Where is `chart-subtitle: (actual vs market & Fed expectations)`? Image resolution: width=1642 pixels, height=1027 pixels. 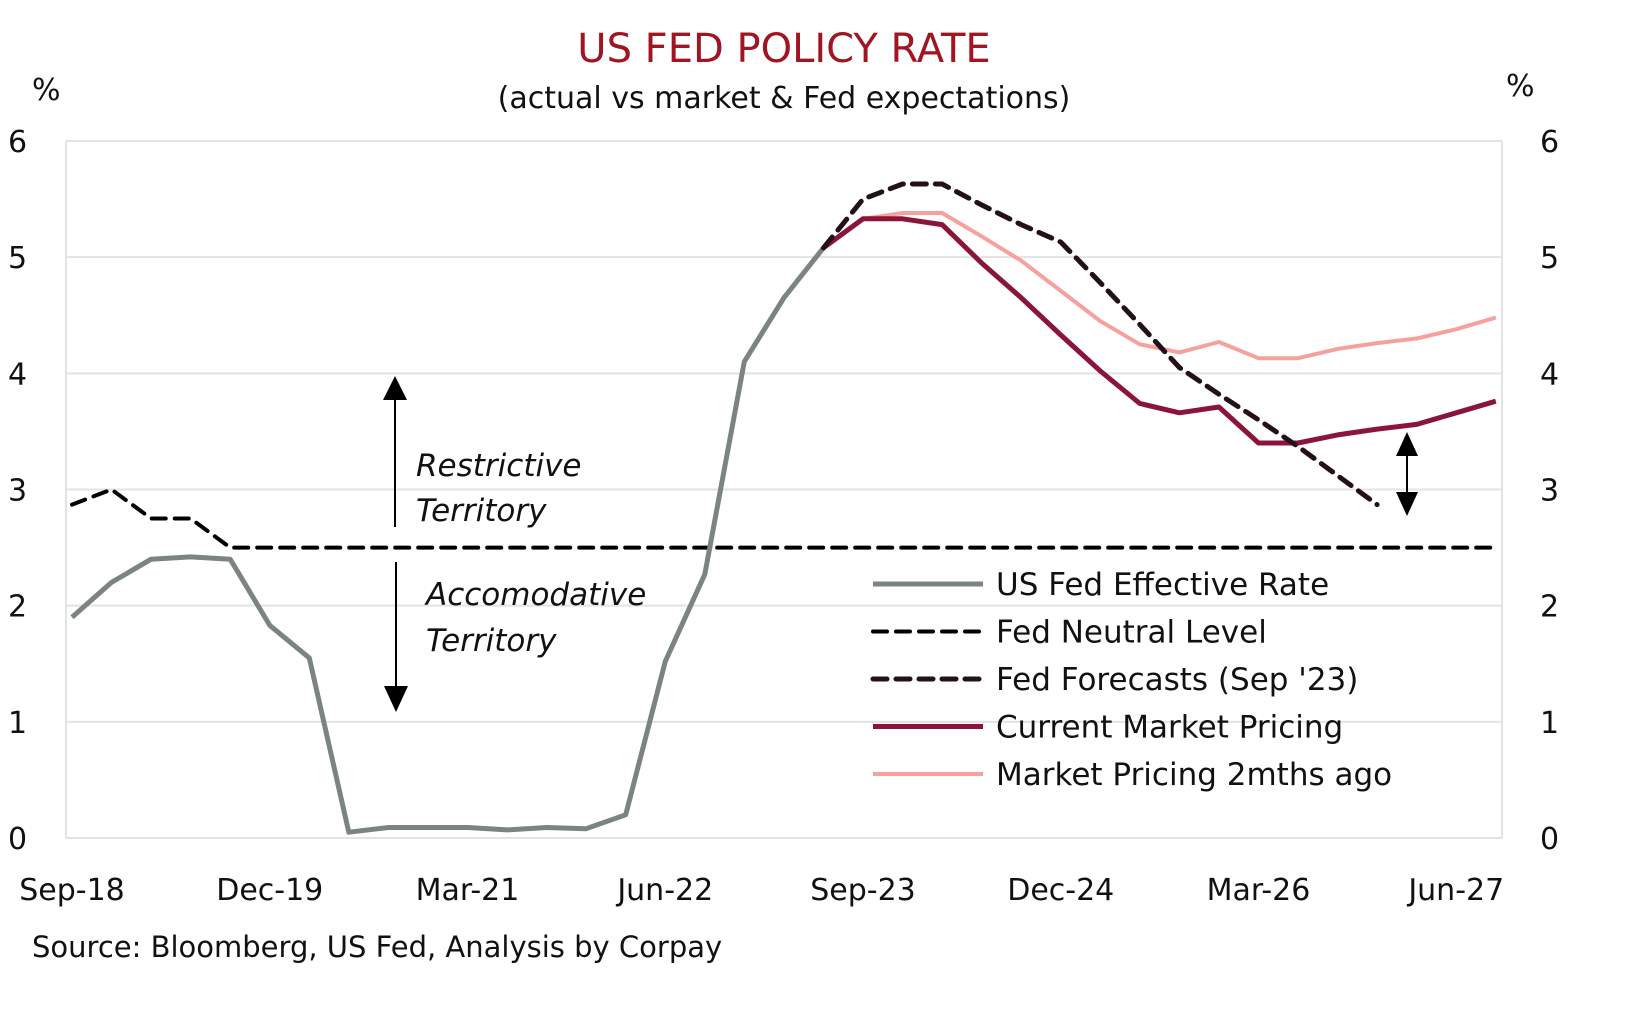
chart-subtitle: (actual vs market & Fed expectations) is located at coordinates (784, 98).